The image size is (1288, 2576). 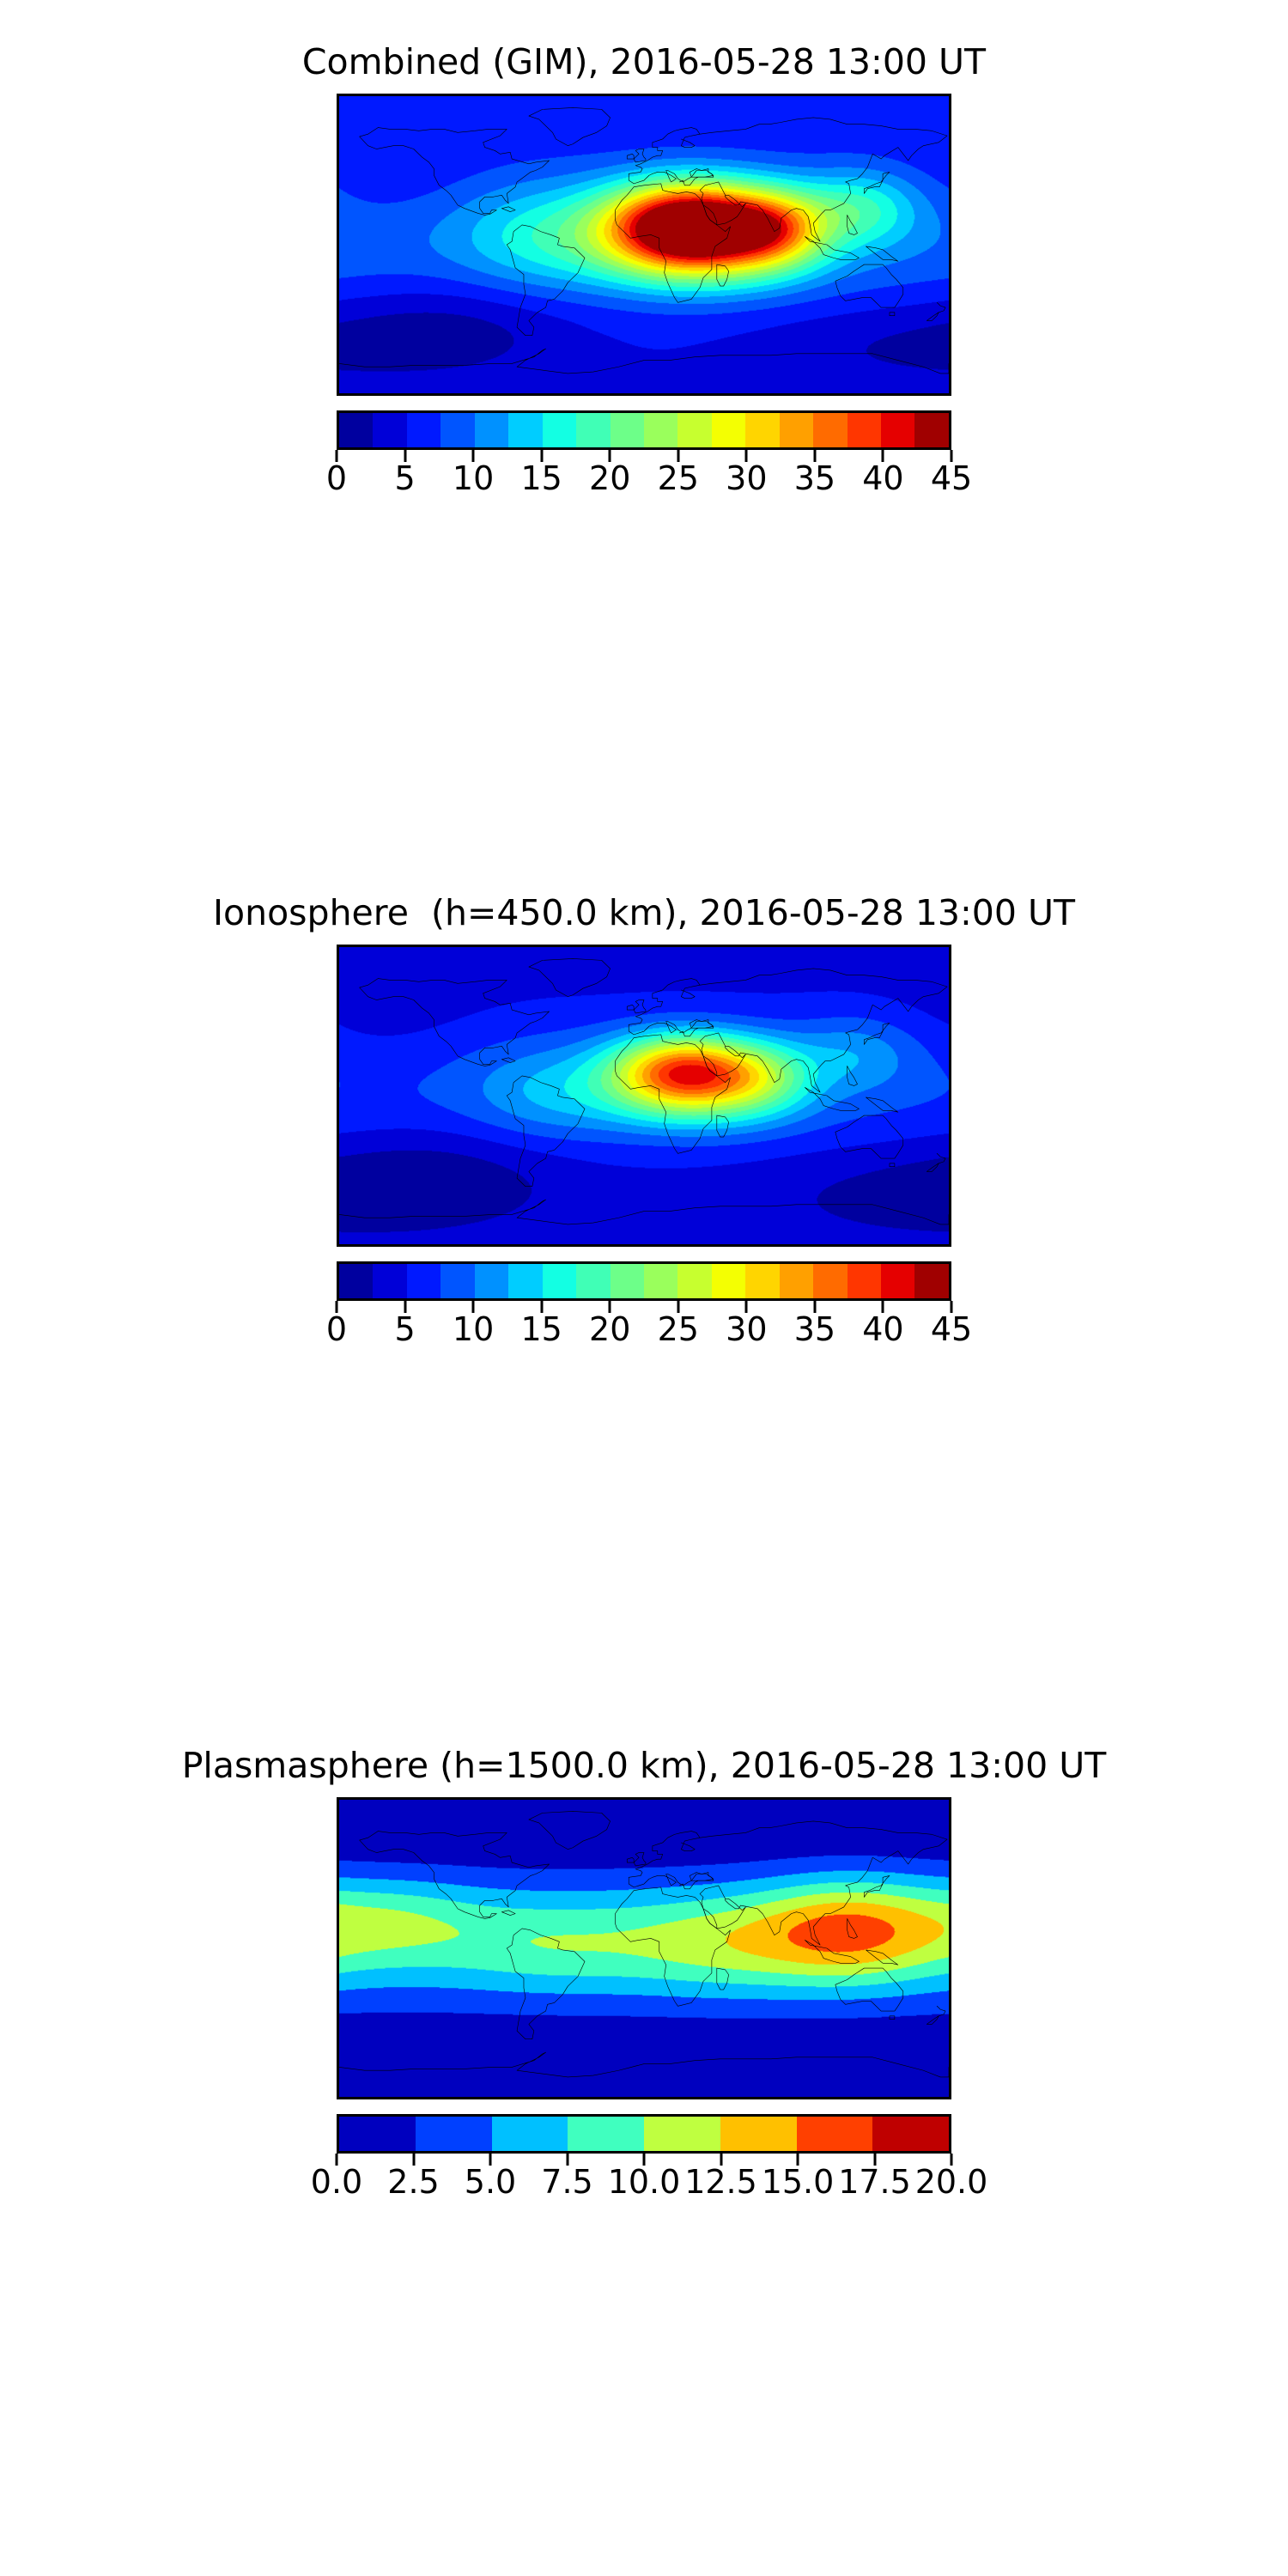 What do you see at coordinates (644, 1096) in the screenshot?
I see `map-axes-ionosphere` at bounding box center [644, 1096].